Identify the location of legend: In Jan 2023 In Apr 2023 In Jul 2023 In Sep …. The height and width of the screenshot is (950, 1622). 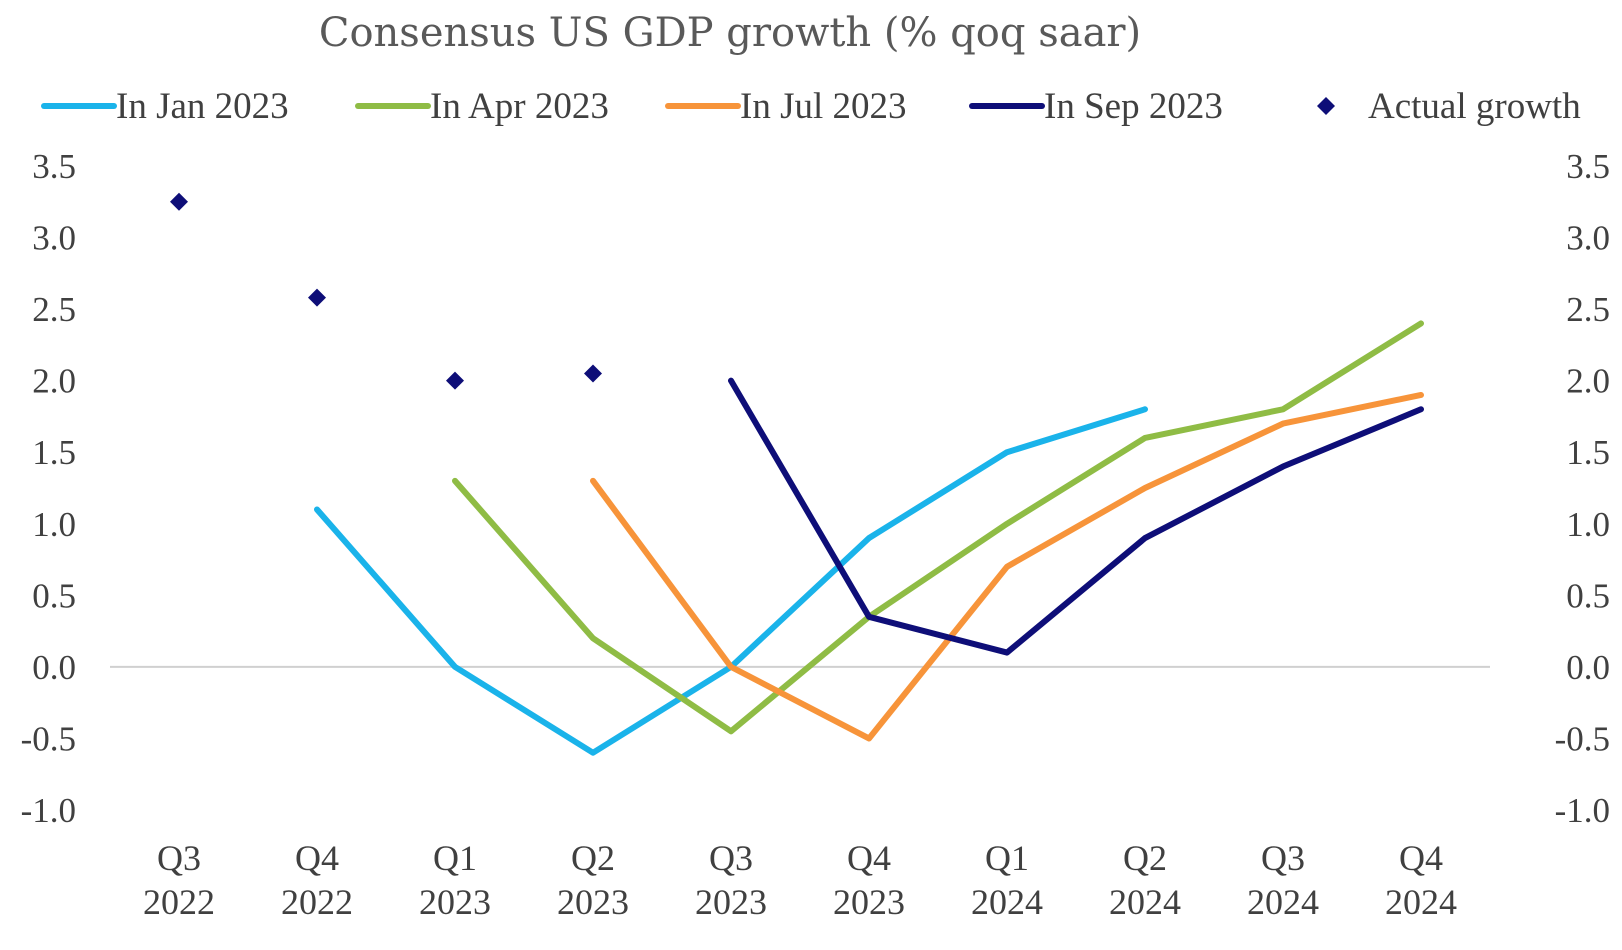
(811, 106).